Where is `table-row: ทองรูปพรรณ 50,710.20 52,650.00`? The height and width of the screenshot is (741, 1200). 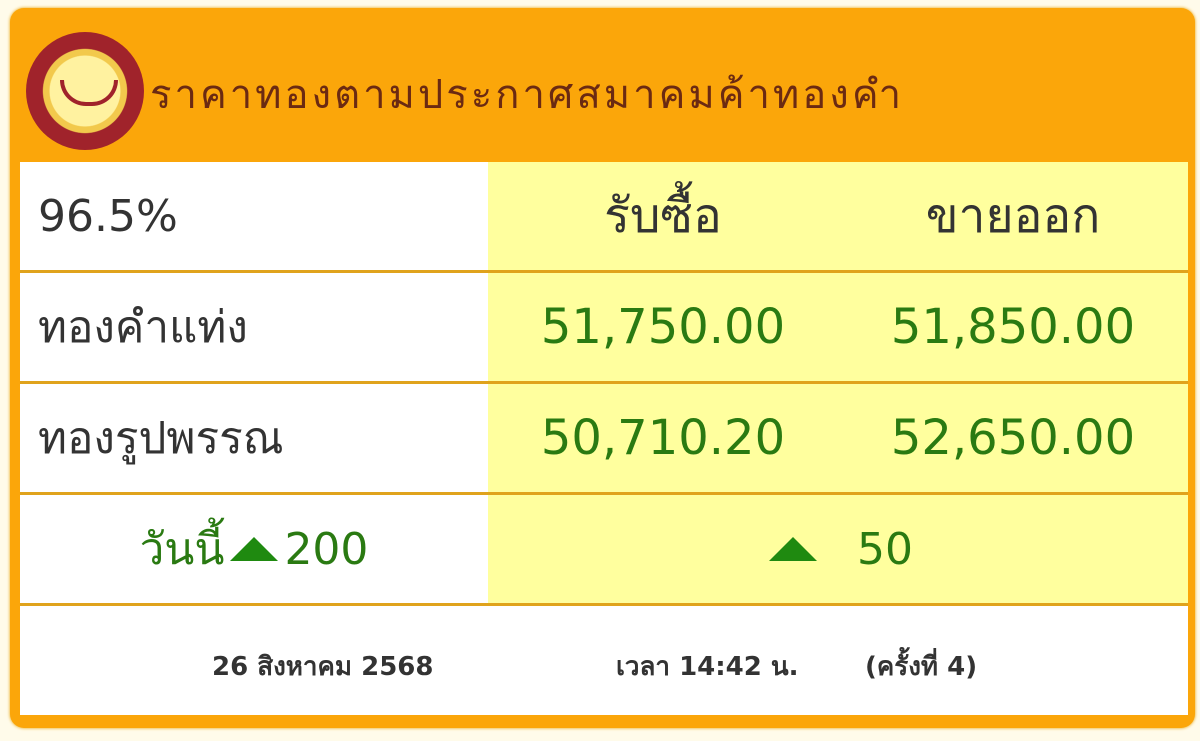 table-row: ทองรูปพรรณ 50,710.20 52,650.00 is located at coordinates (604, 439).